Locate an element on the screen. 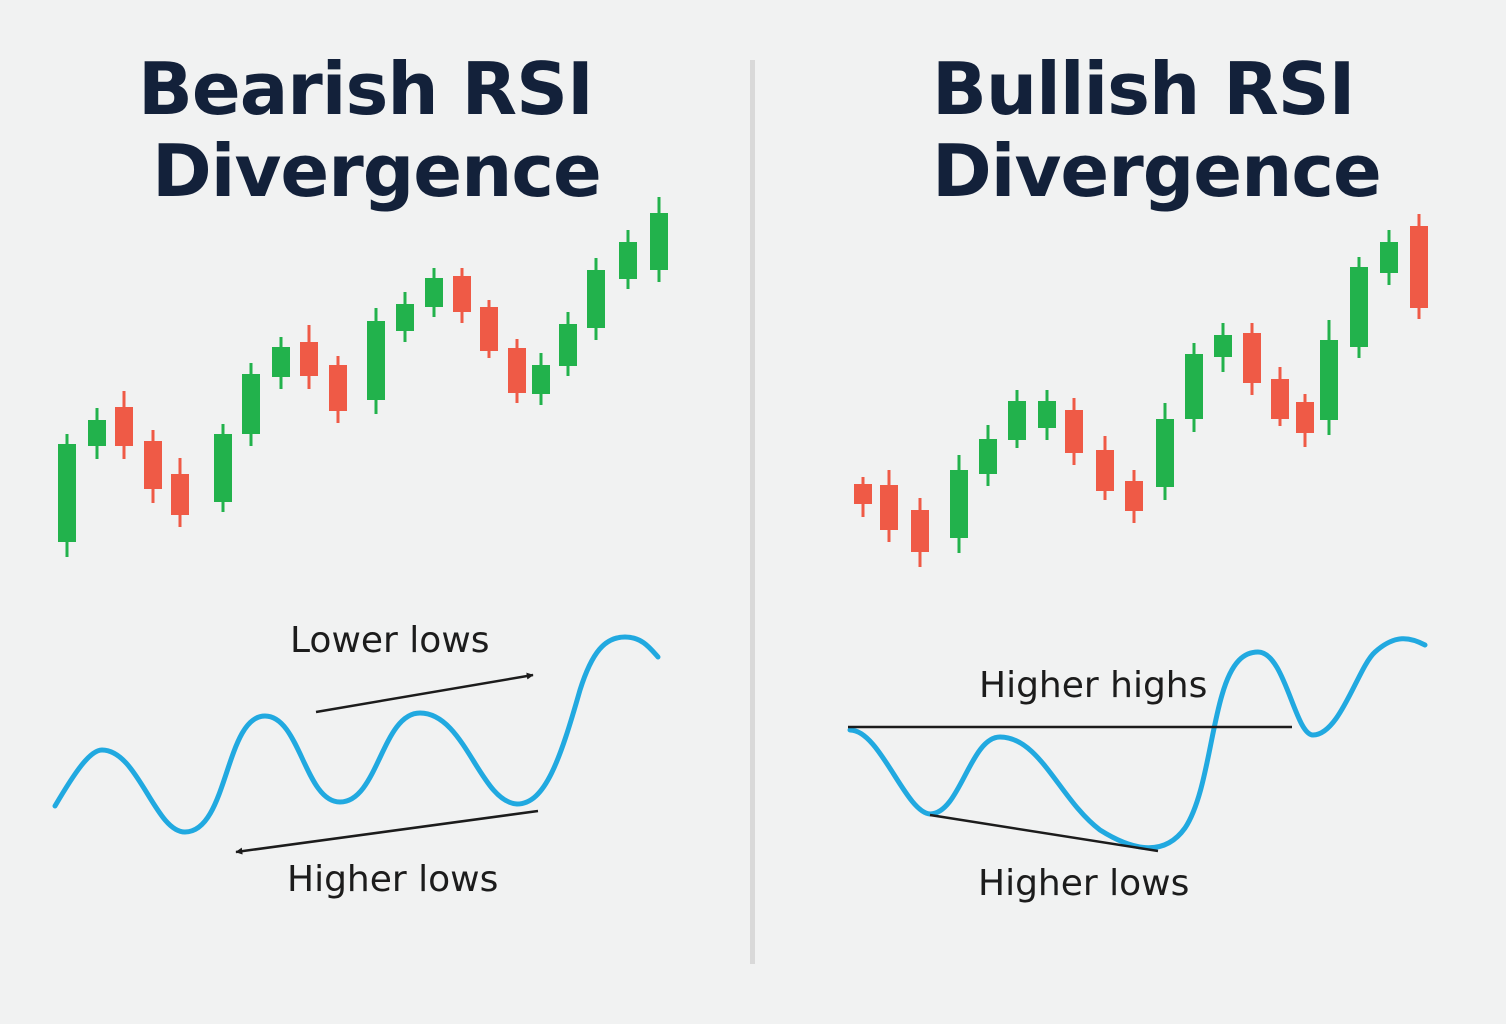  bearish-title-line2: Divergence is located at coordinates (377, 171).